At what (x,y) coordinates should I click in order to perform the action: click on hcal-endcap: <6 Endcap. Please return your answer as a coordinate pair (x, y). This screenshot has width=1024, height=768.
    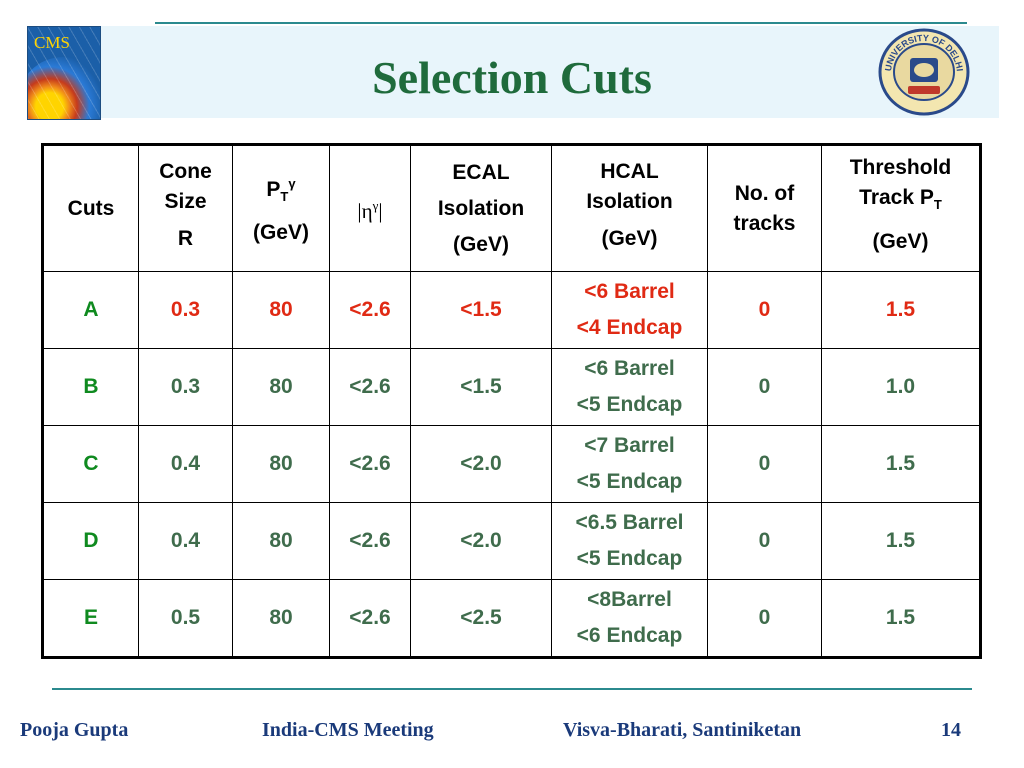
    Looking at the image, I should click on (629, 635).